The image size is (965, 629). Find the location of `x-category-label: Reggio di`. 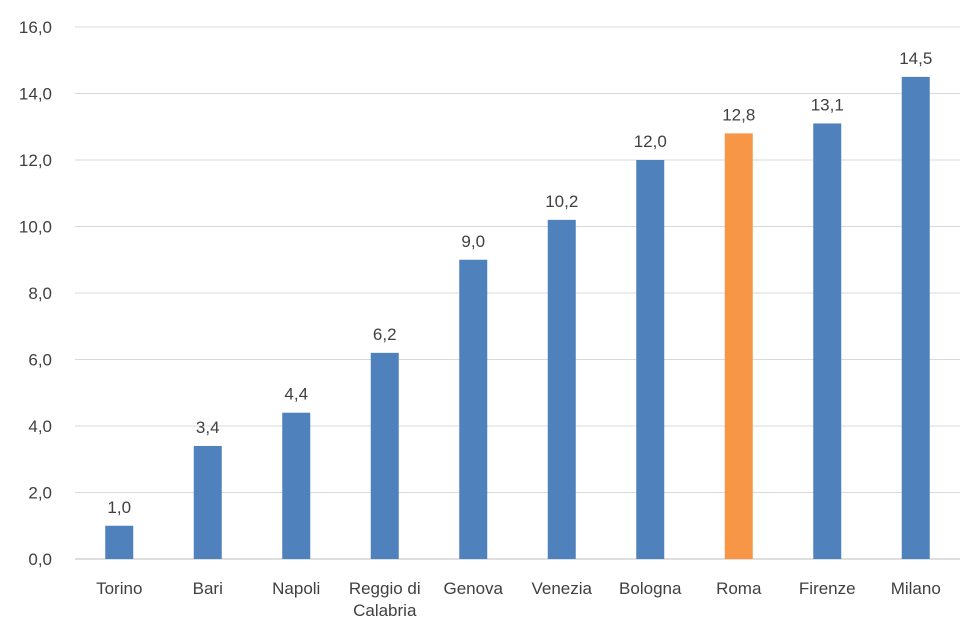

x-category-label: Reggio di is located at coordinates (385, 588).